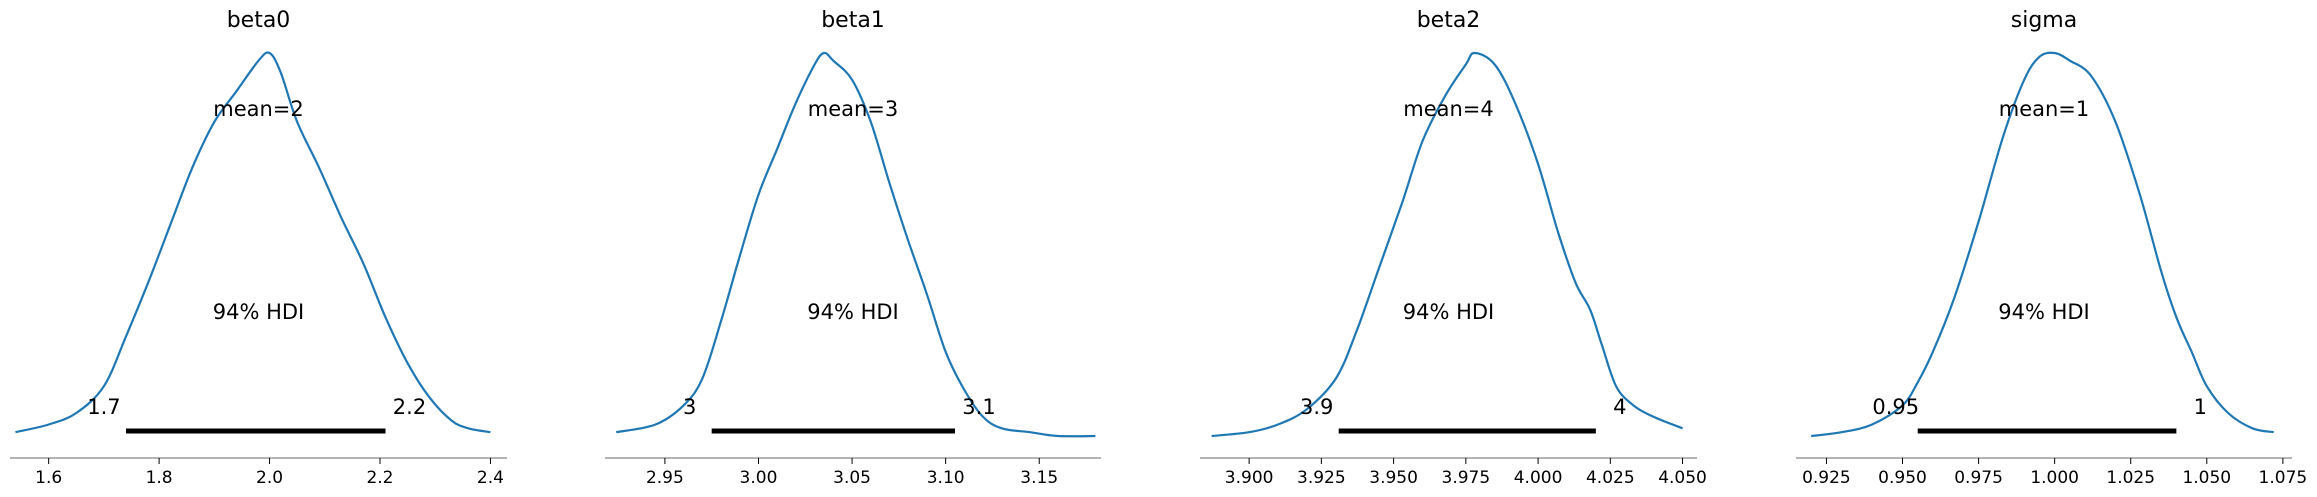  What do you see at coordinates (1682, 478) in the screenshot?
I see `x-tick-label: 4.050` at bounding box center [1682, 478].